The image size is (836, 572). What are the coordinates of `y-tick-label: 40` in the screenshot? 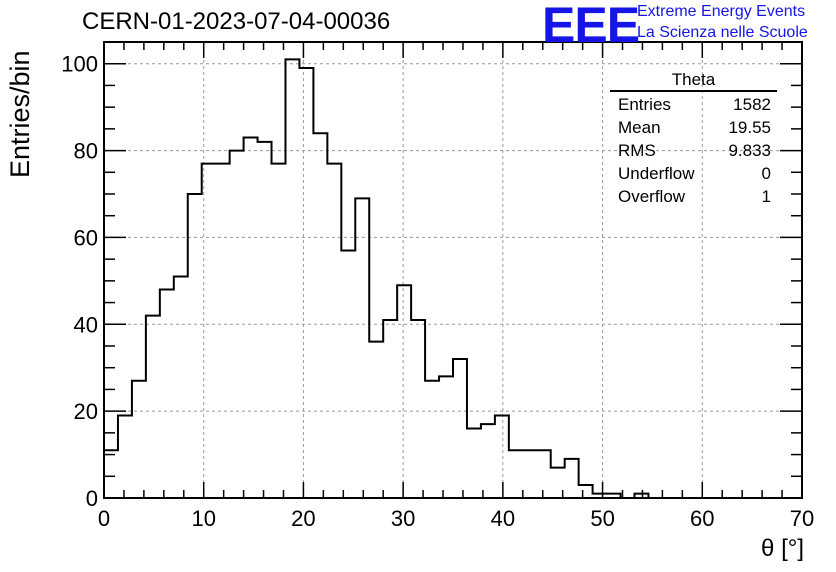 It's located at (86, 324).